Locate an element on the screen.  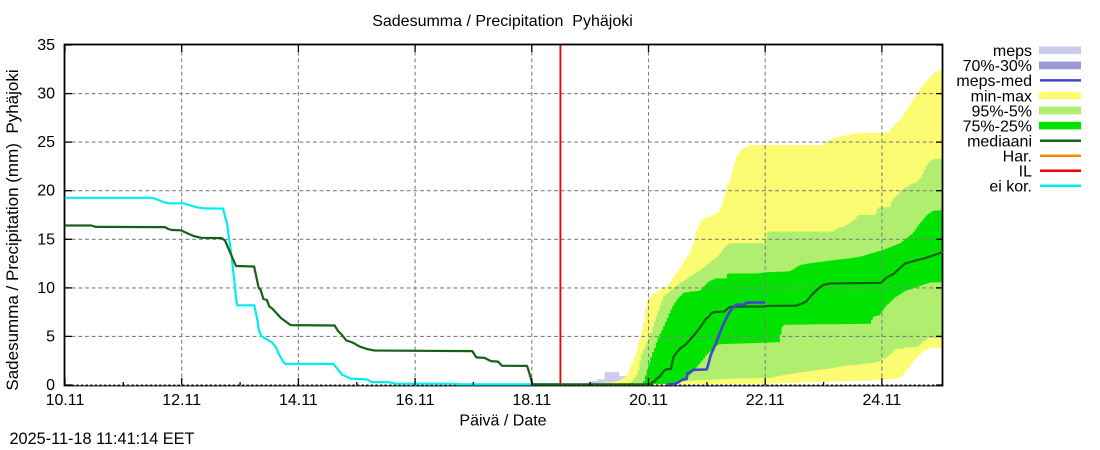
svg-text: Päivä / Date is located at coordinates (502, 421).